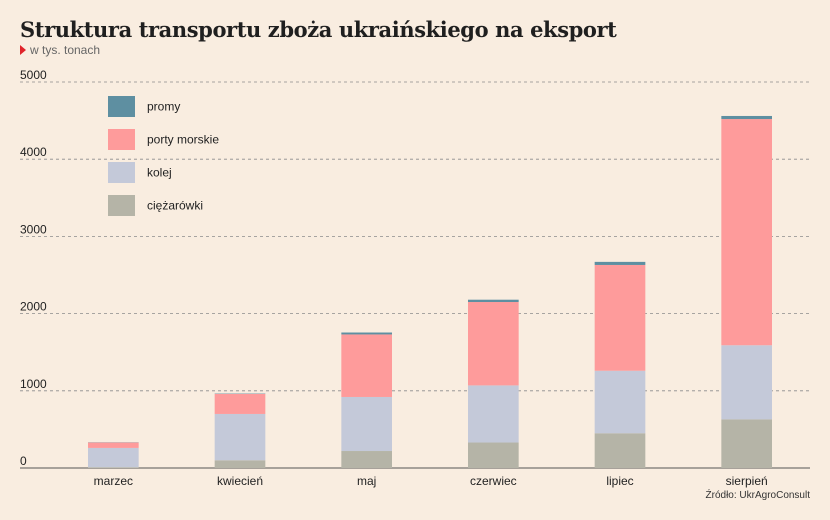 Image resolution: width=830 pixels, height=520 pixels. What do you see at coordinates (113, 481) in the screenshot?
I see `x-tick-label: marzec` at bounding box center [113, 481].